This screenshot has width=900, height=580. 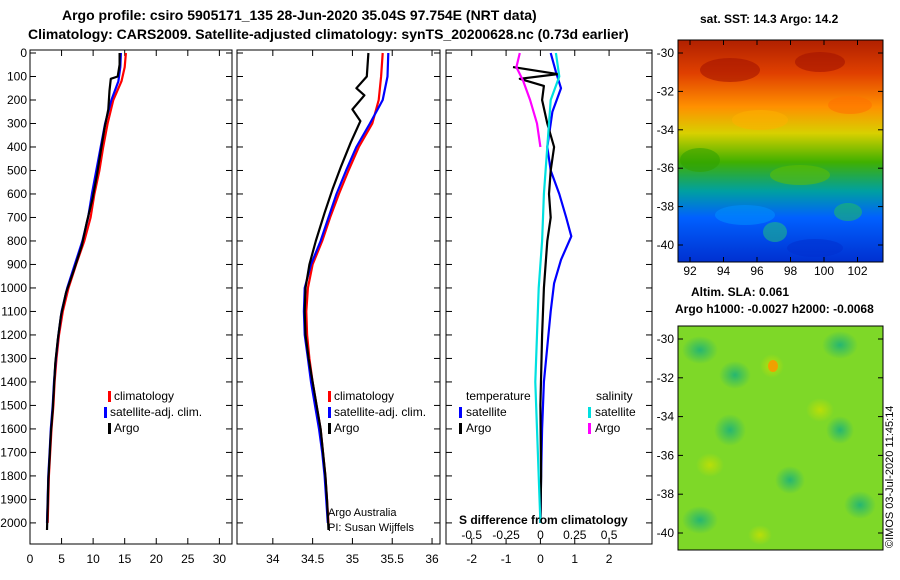 I want to click on map-y-tick-label: -40, so click(x=666, y=245).